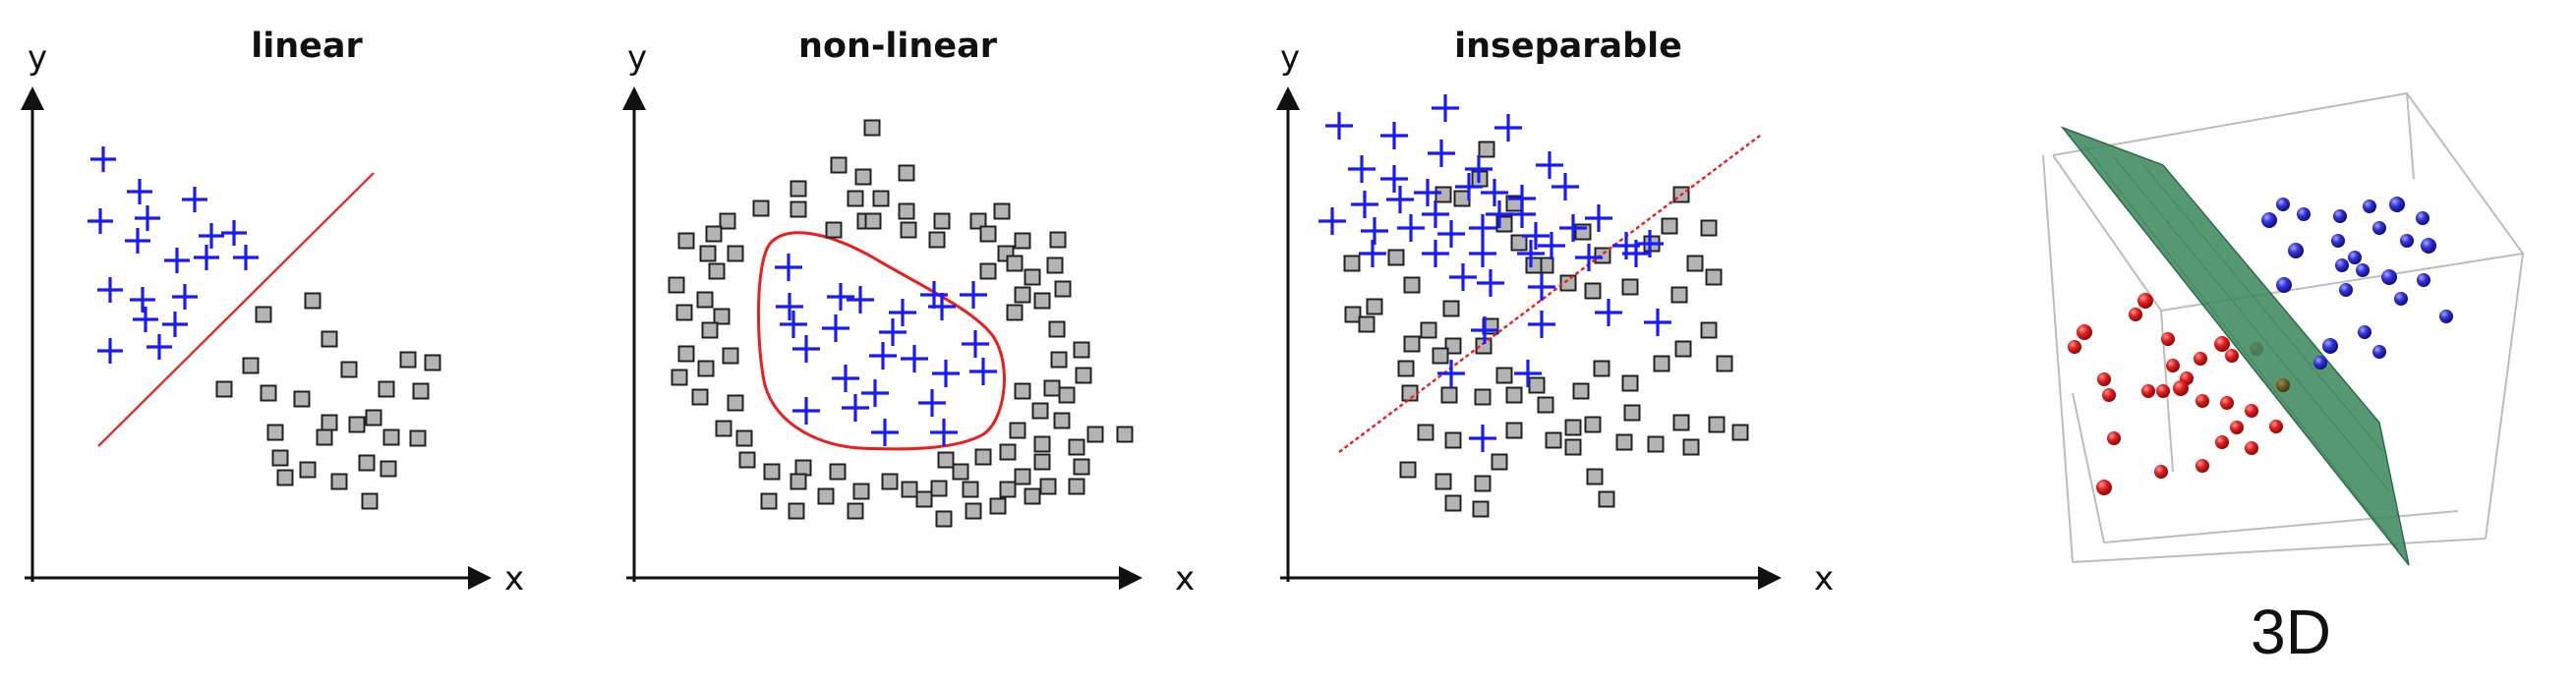  What do you see at coordinates (328, 401) in the screenshot?
I see `square-class-points` at bounding box center [328, 401].